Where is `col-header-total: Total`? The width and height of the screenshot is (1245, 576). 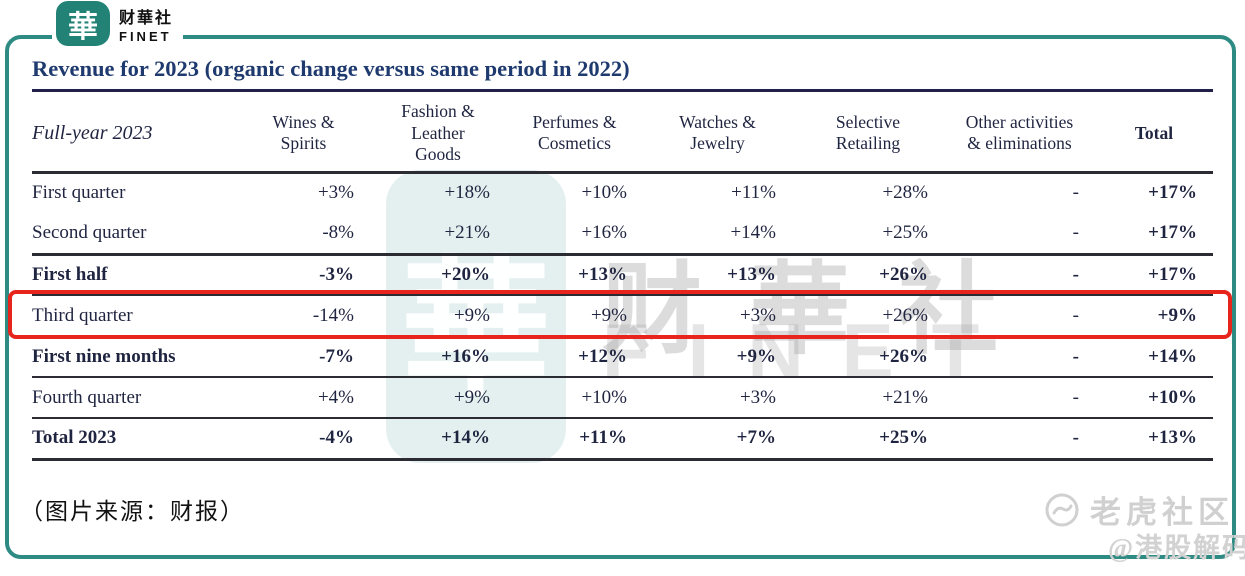
col-header-total: Total is located at coordinates (1154, 132).